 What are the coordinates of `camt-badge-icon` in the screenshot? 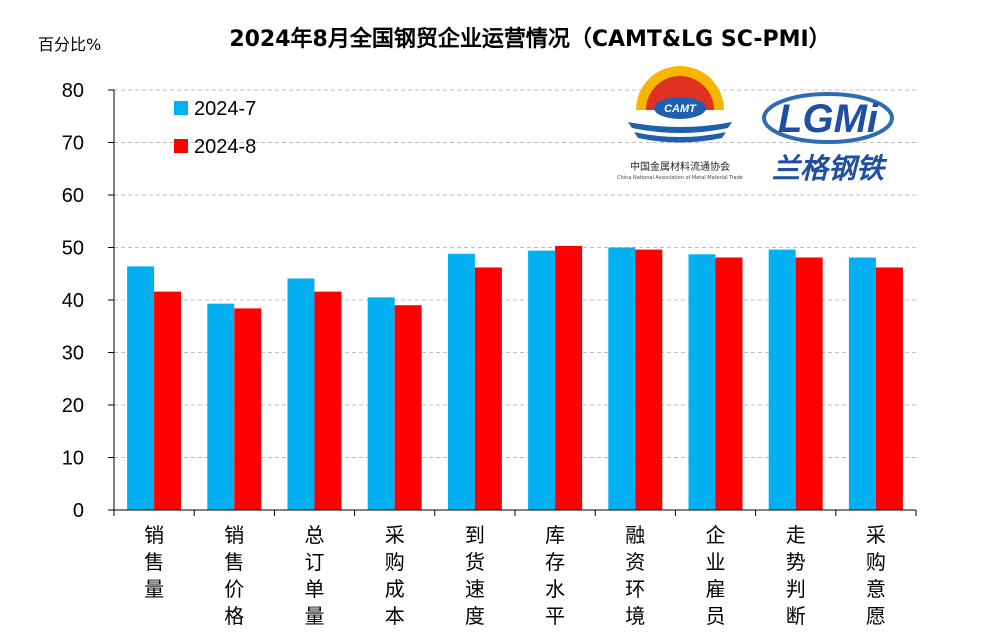 It's located at (680, 108).